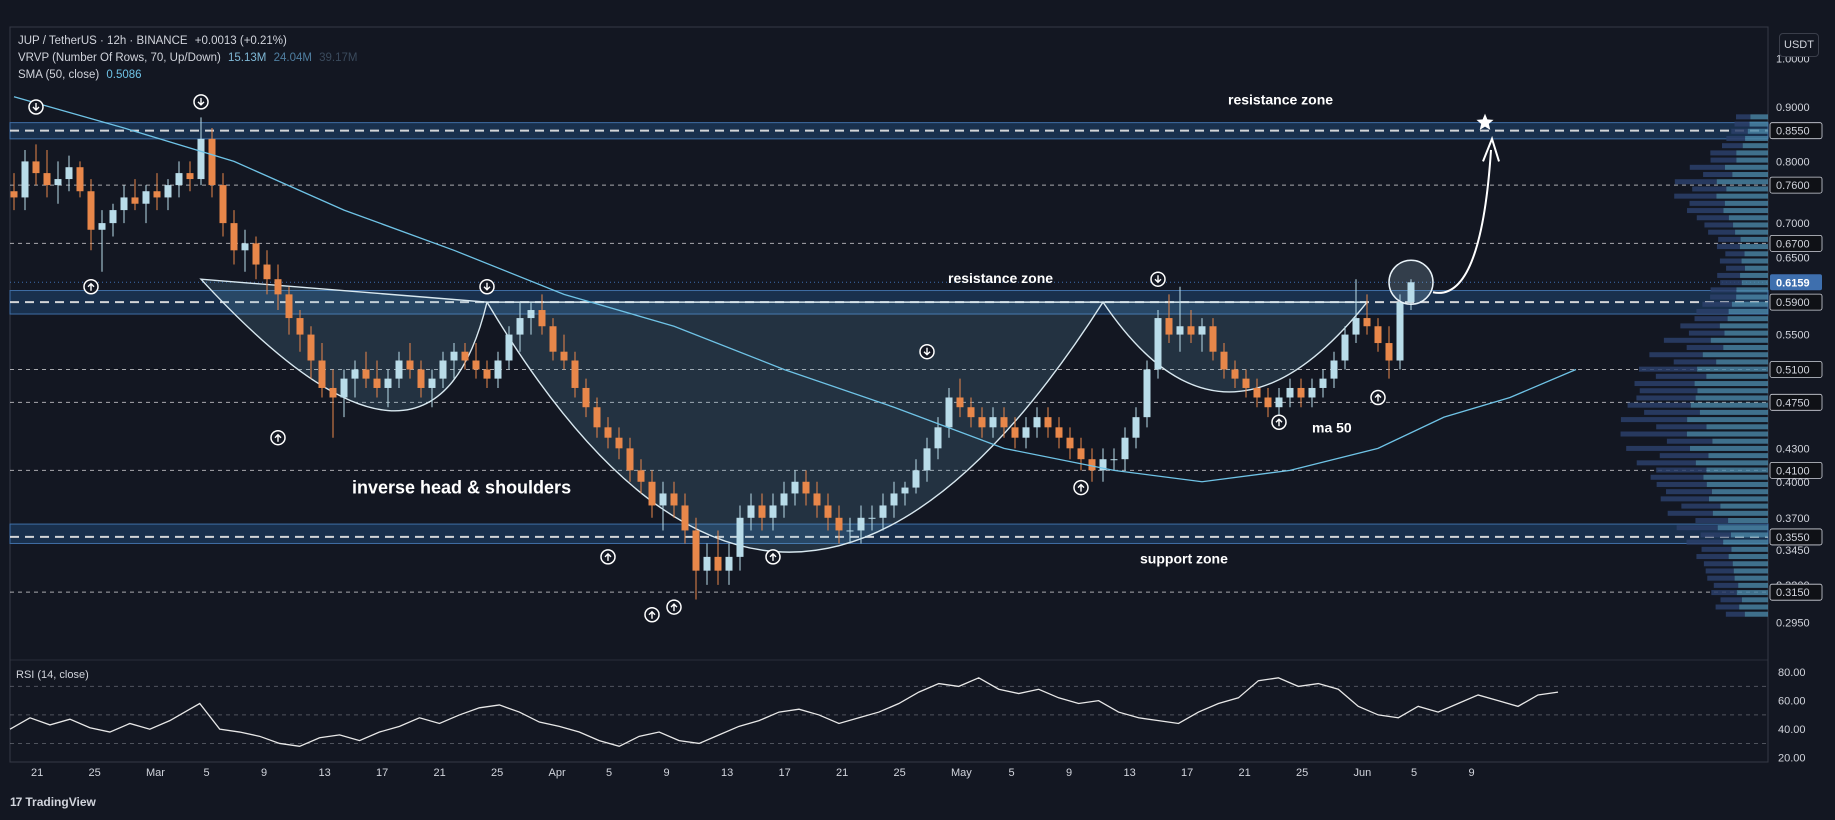 Image resolution: width=1835 pixels, height=820 pixels. Describe the element at coordinates (1793, 551) in the screenshot. I see `price-tick-label: 0.3450` at that location.